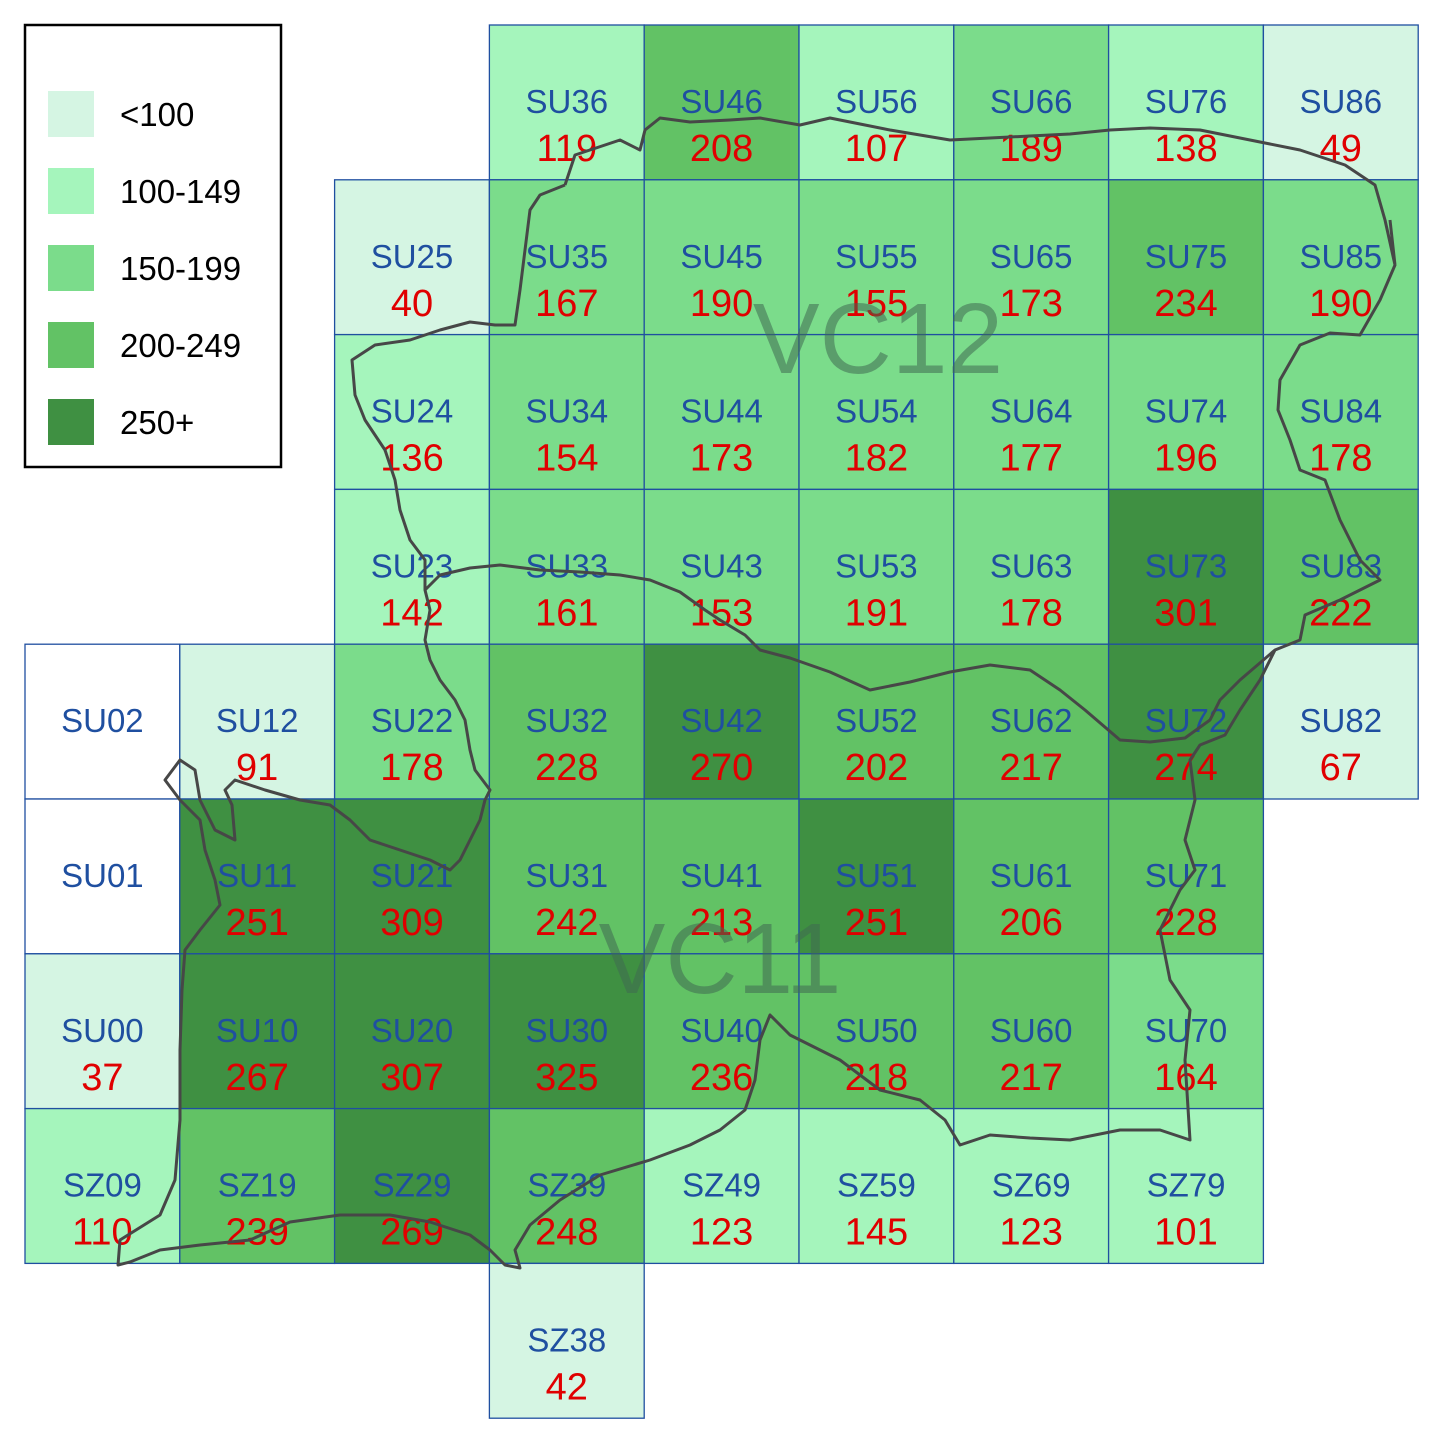 The height and width of the screenshot is (1440, 1440). I want to click on grid-cell-su36: SU36 119, so click(566, 102).